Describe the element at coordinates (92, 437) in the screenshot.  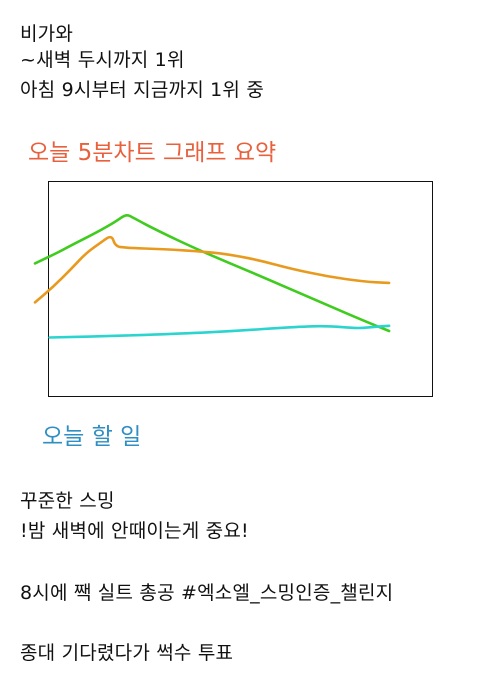
I see `todo-section-title: 오늘 할 일` at that location.